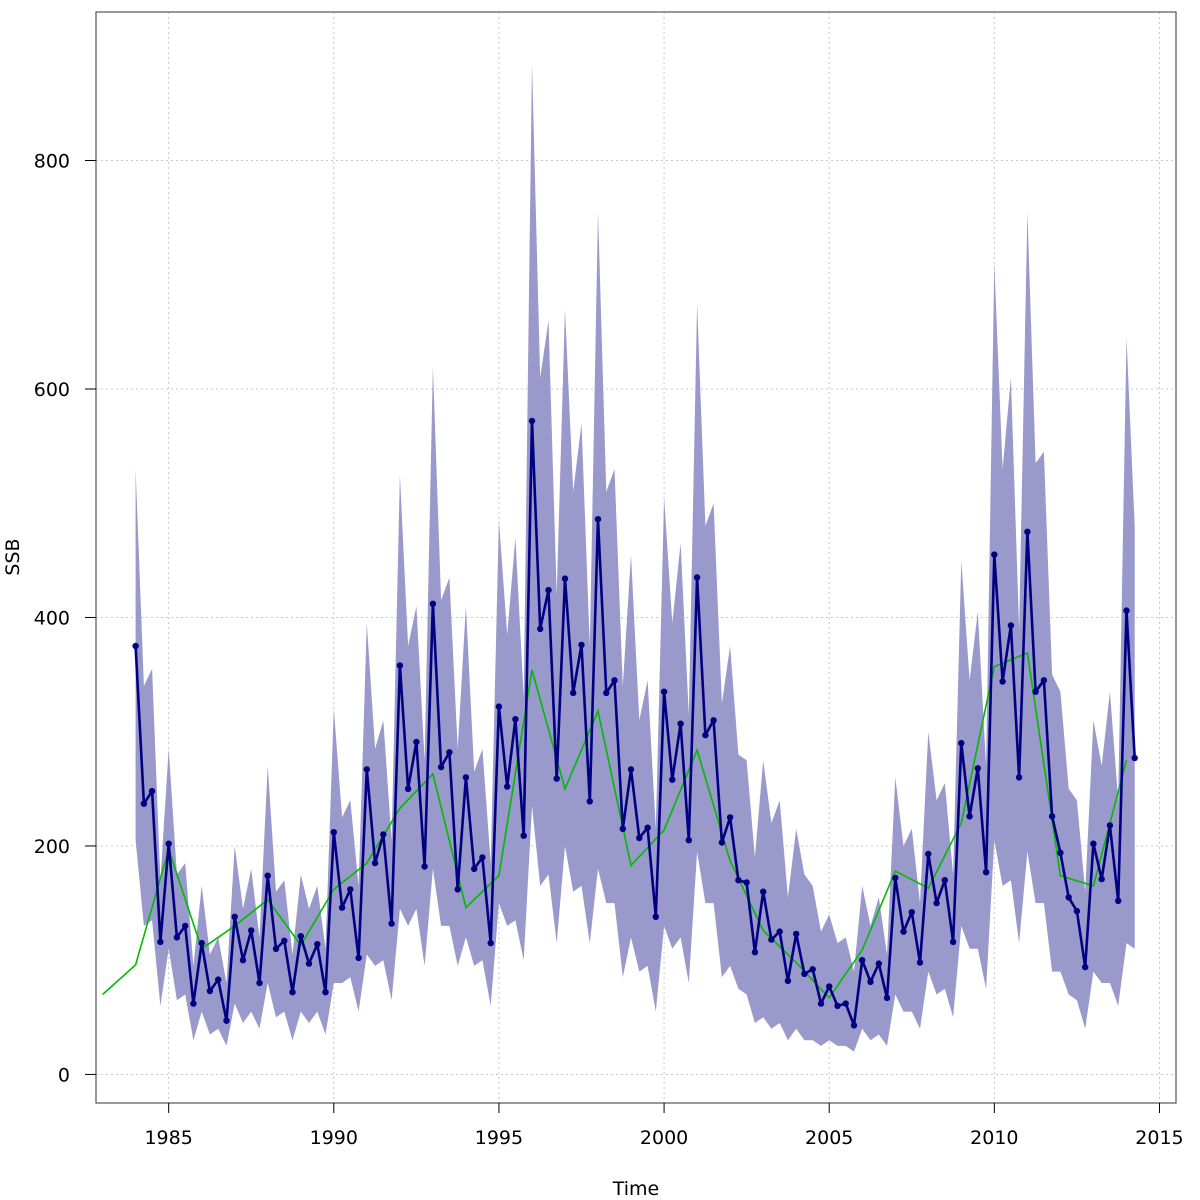  I want to click on x-tick-label: 2015, so click(1159, 1138).